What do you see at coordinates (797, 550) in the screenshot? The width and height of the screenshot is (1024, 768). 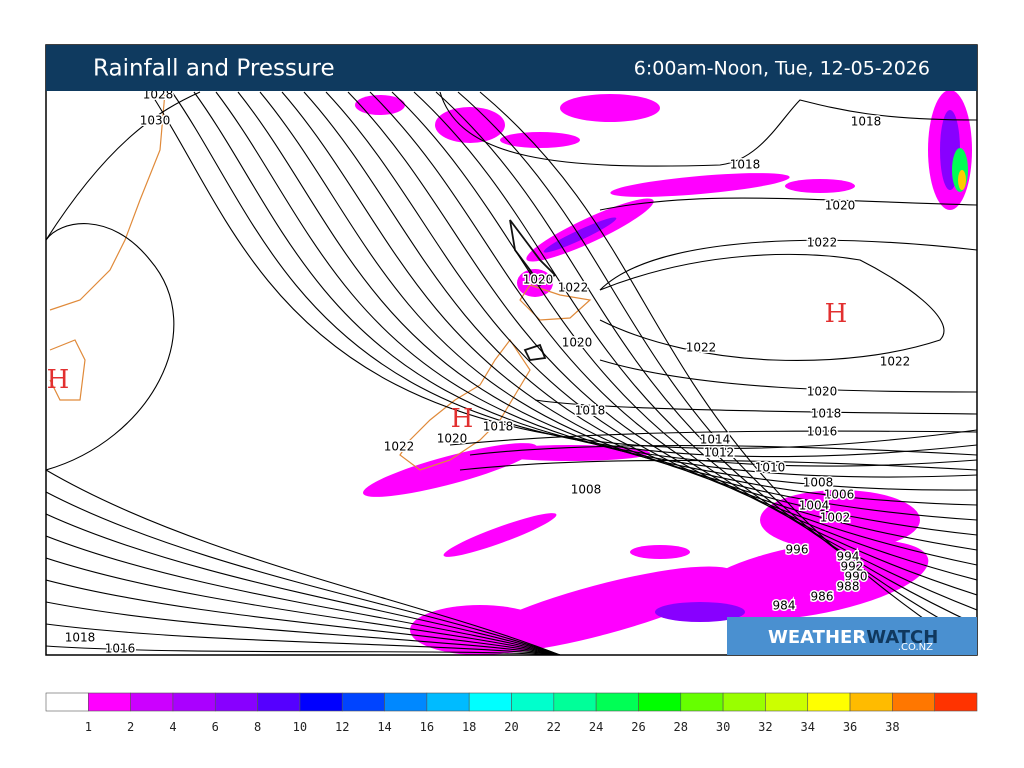 I see `isobar-label: 996` at bounding box center [797, 550].